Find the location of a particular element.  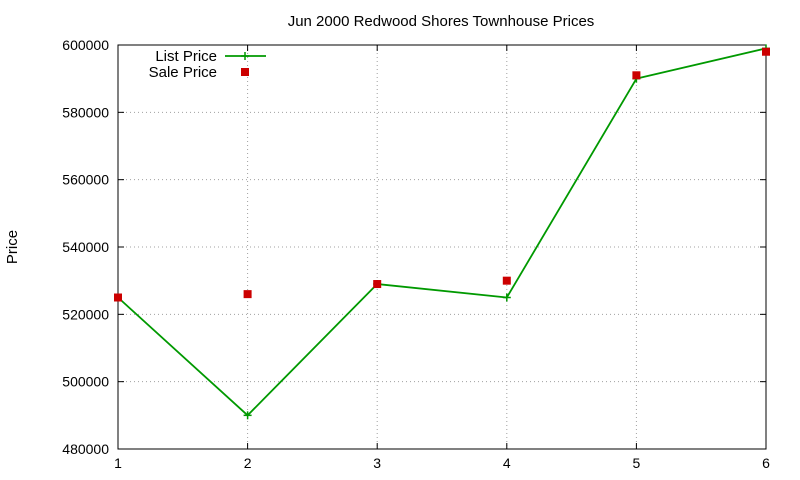

x-tick-label: 4 is located at coordinates (507, 463).